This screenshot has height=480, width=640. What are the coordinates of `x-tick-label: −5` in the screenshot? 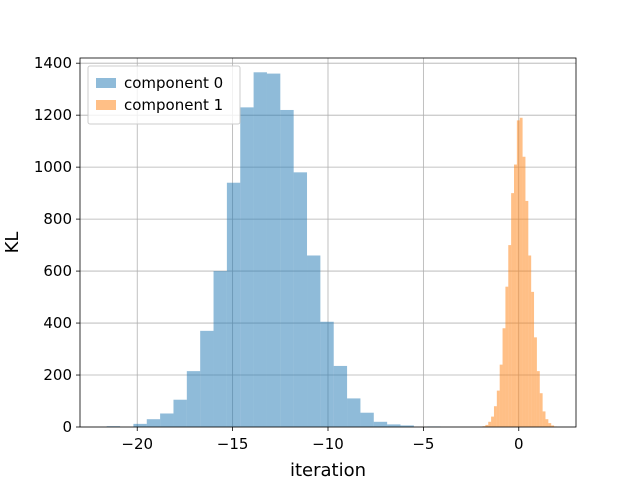 It's located at (423, 444).